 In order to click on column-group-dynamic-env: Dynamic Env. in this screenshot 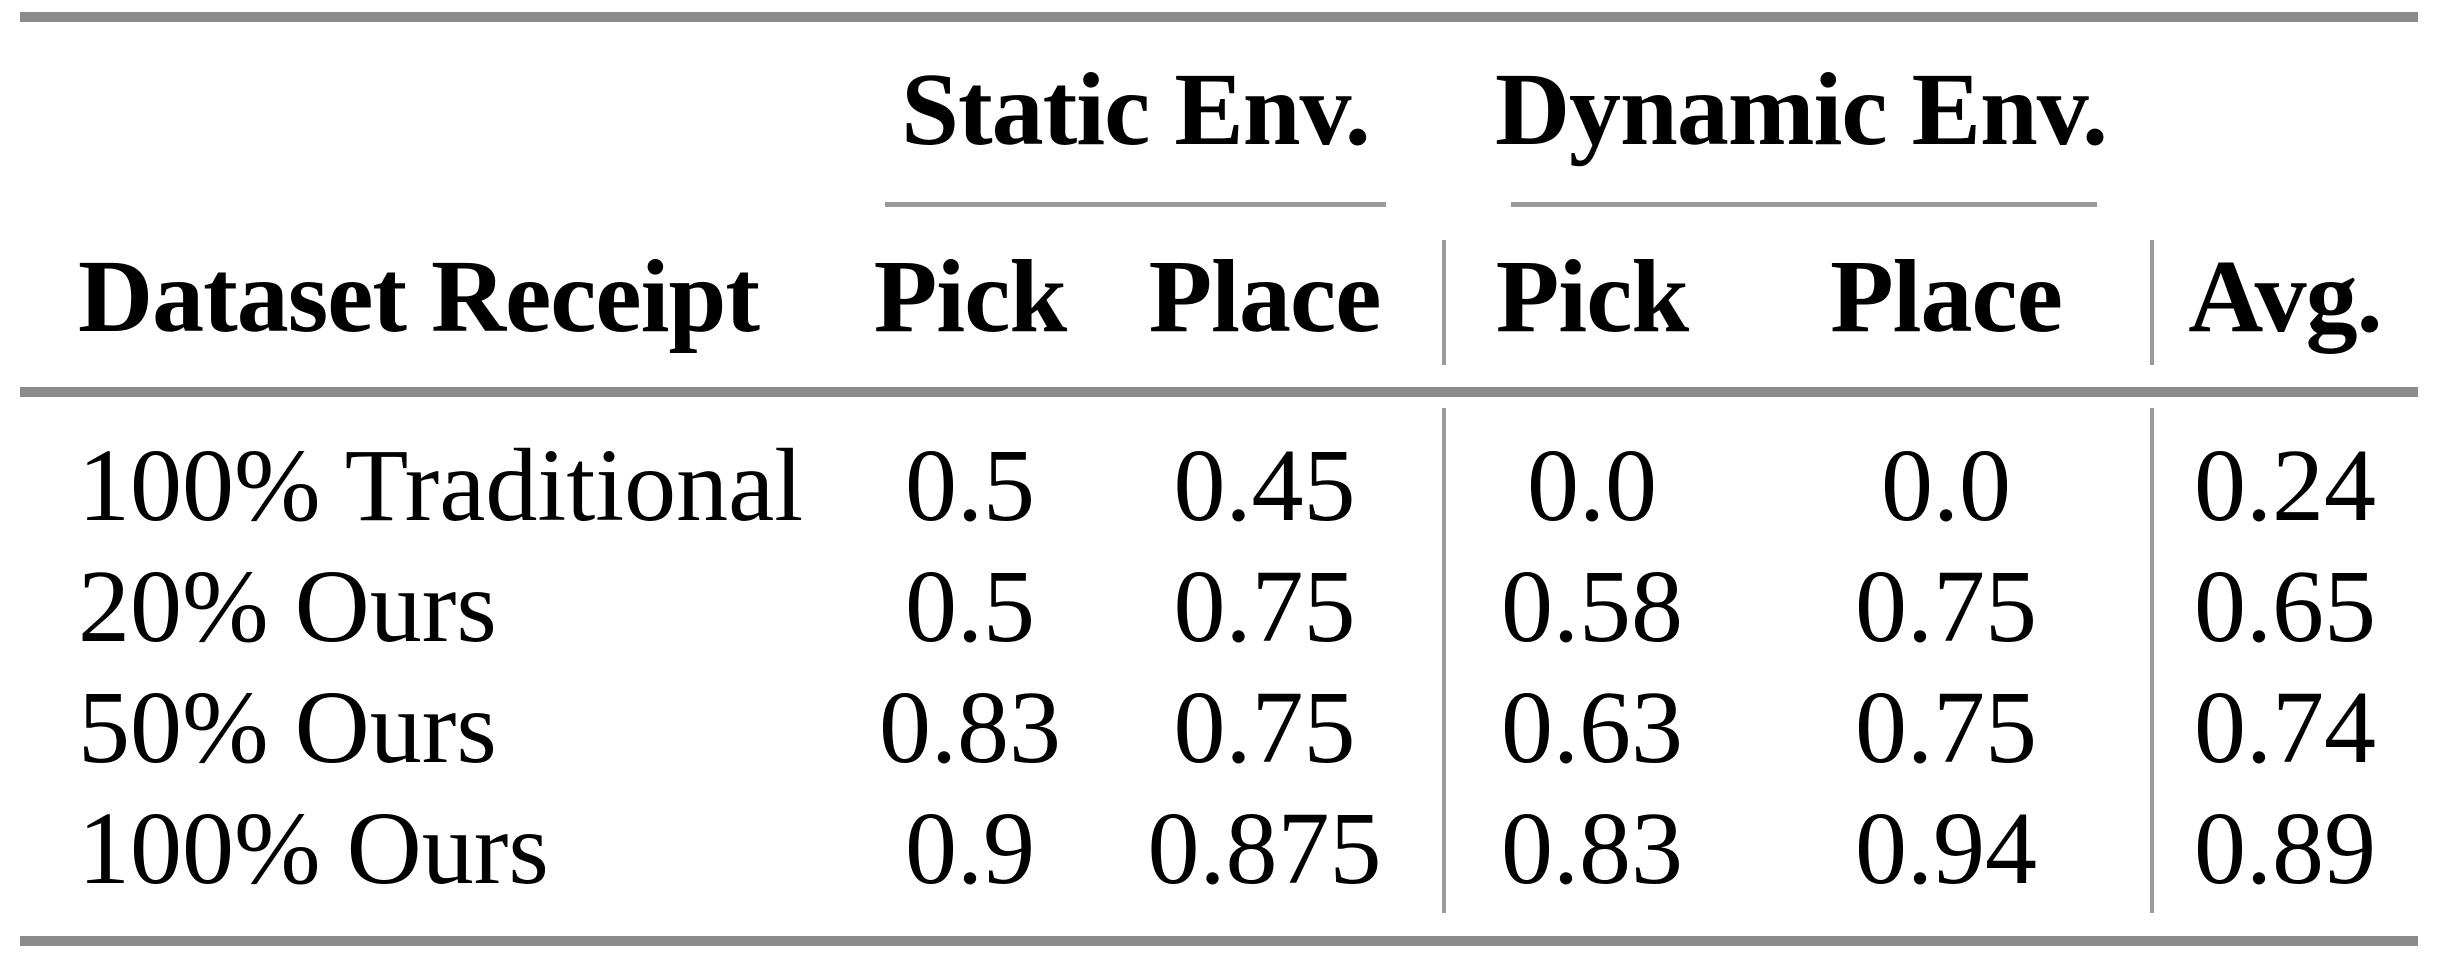, I will do `click(1801, 109)`.